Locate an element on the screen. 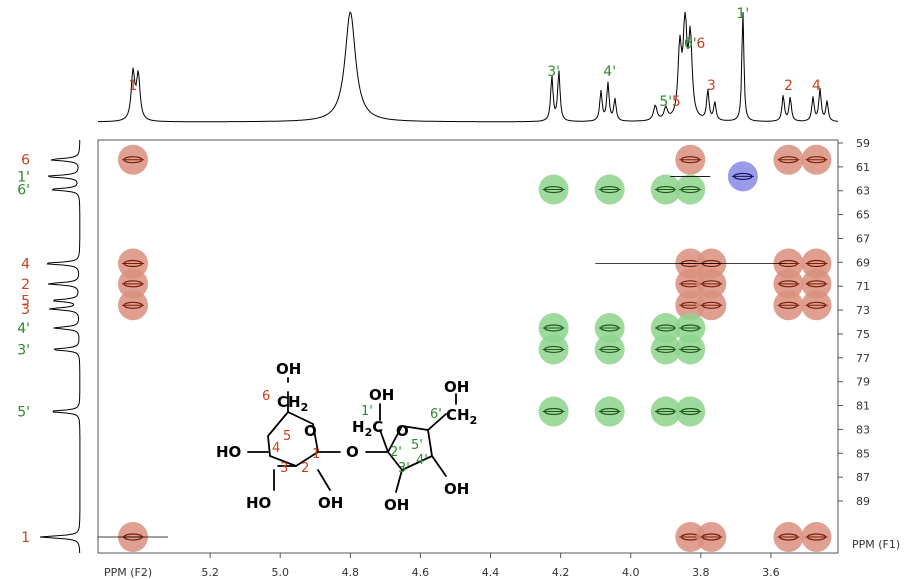 The height and width of the screenshot is (579, 913). carbon-label: 5' is located at coordinates (23, 413).